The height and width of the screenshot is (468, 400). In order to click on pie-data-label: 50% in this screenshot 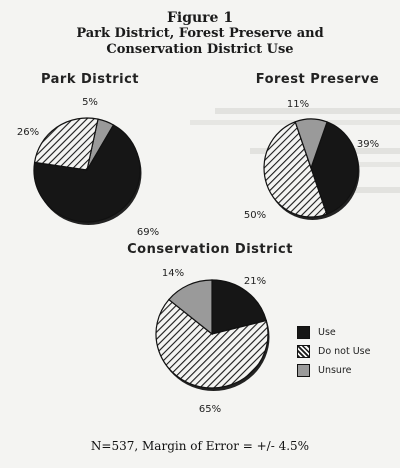, I will do `click(255, 215)`.